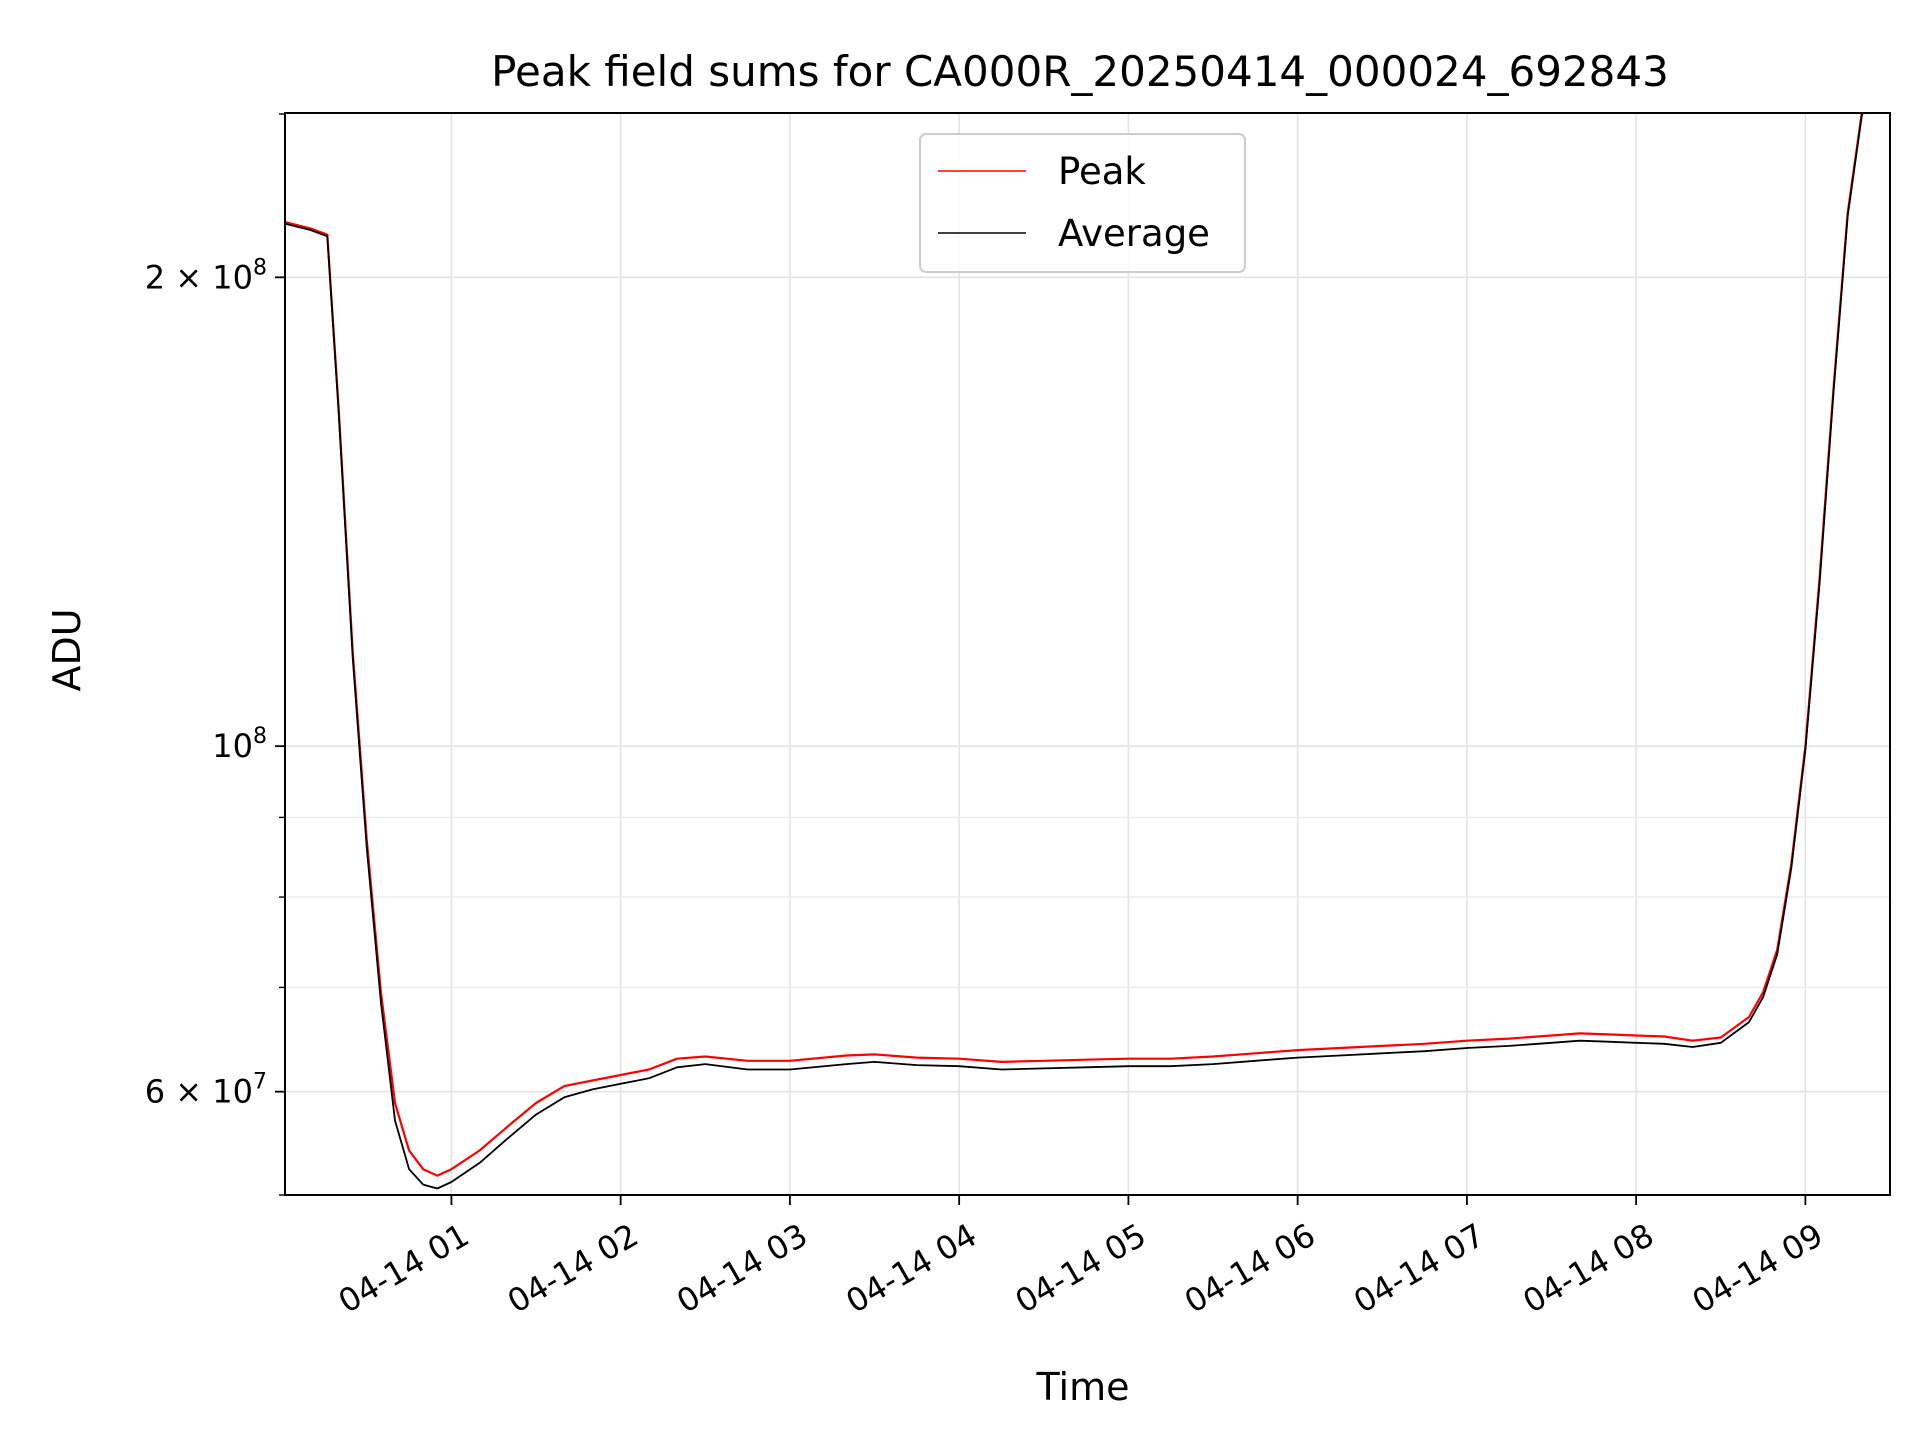 This screenshot has width=1920, height=1440. Describe the element at coordinates (67, 649) in the screenshot. I see `y-axis-label: ADU` at that location.